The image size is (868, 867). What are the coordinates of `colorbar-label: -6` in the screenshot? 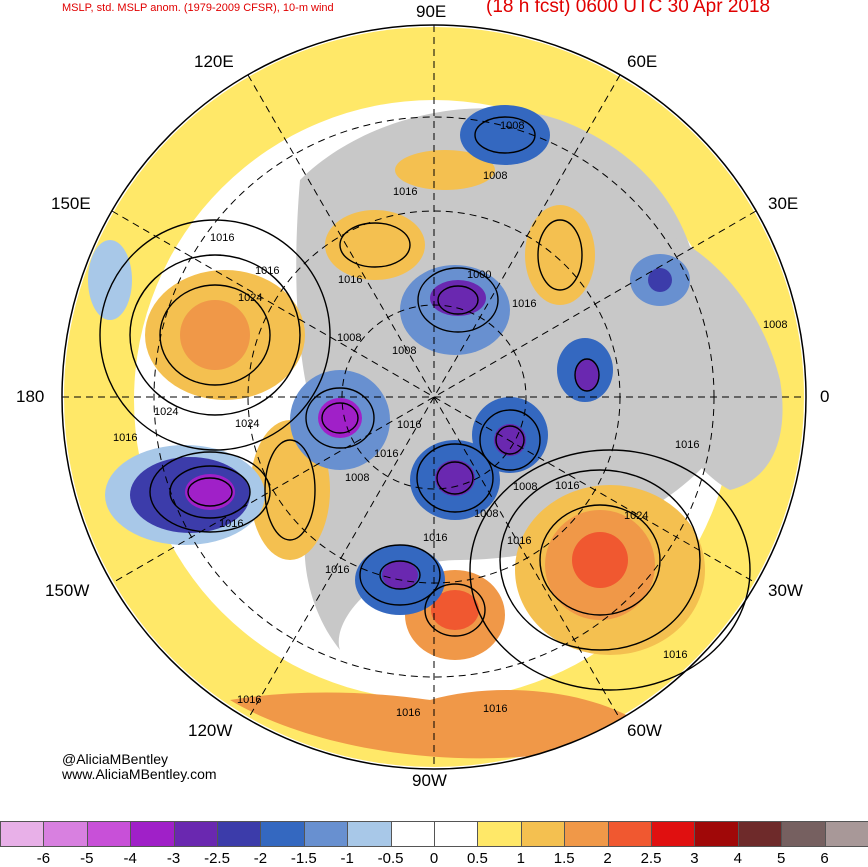 It's located at (43, 858).